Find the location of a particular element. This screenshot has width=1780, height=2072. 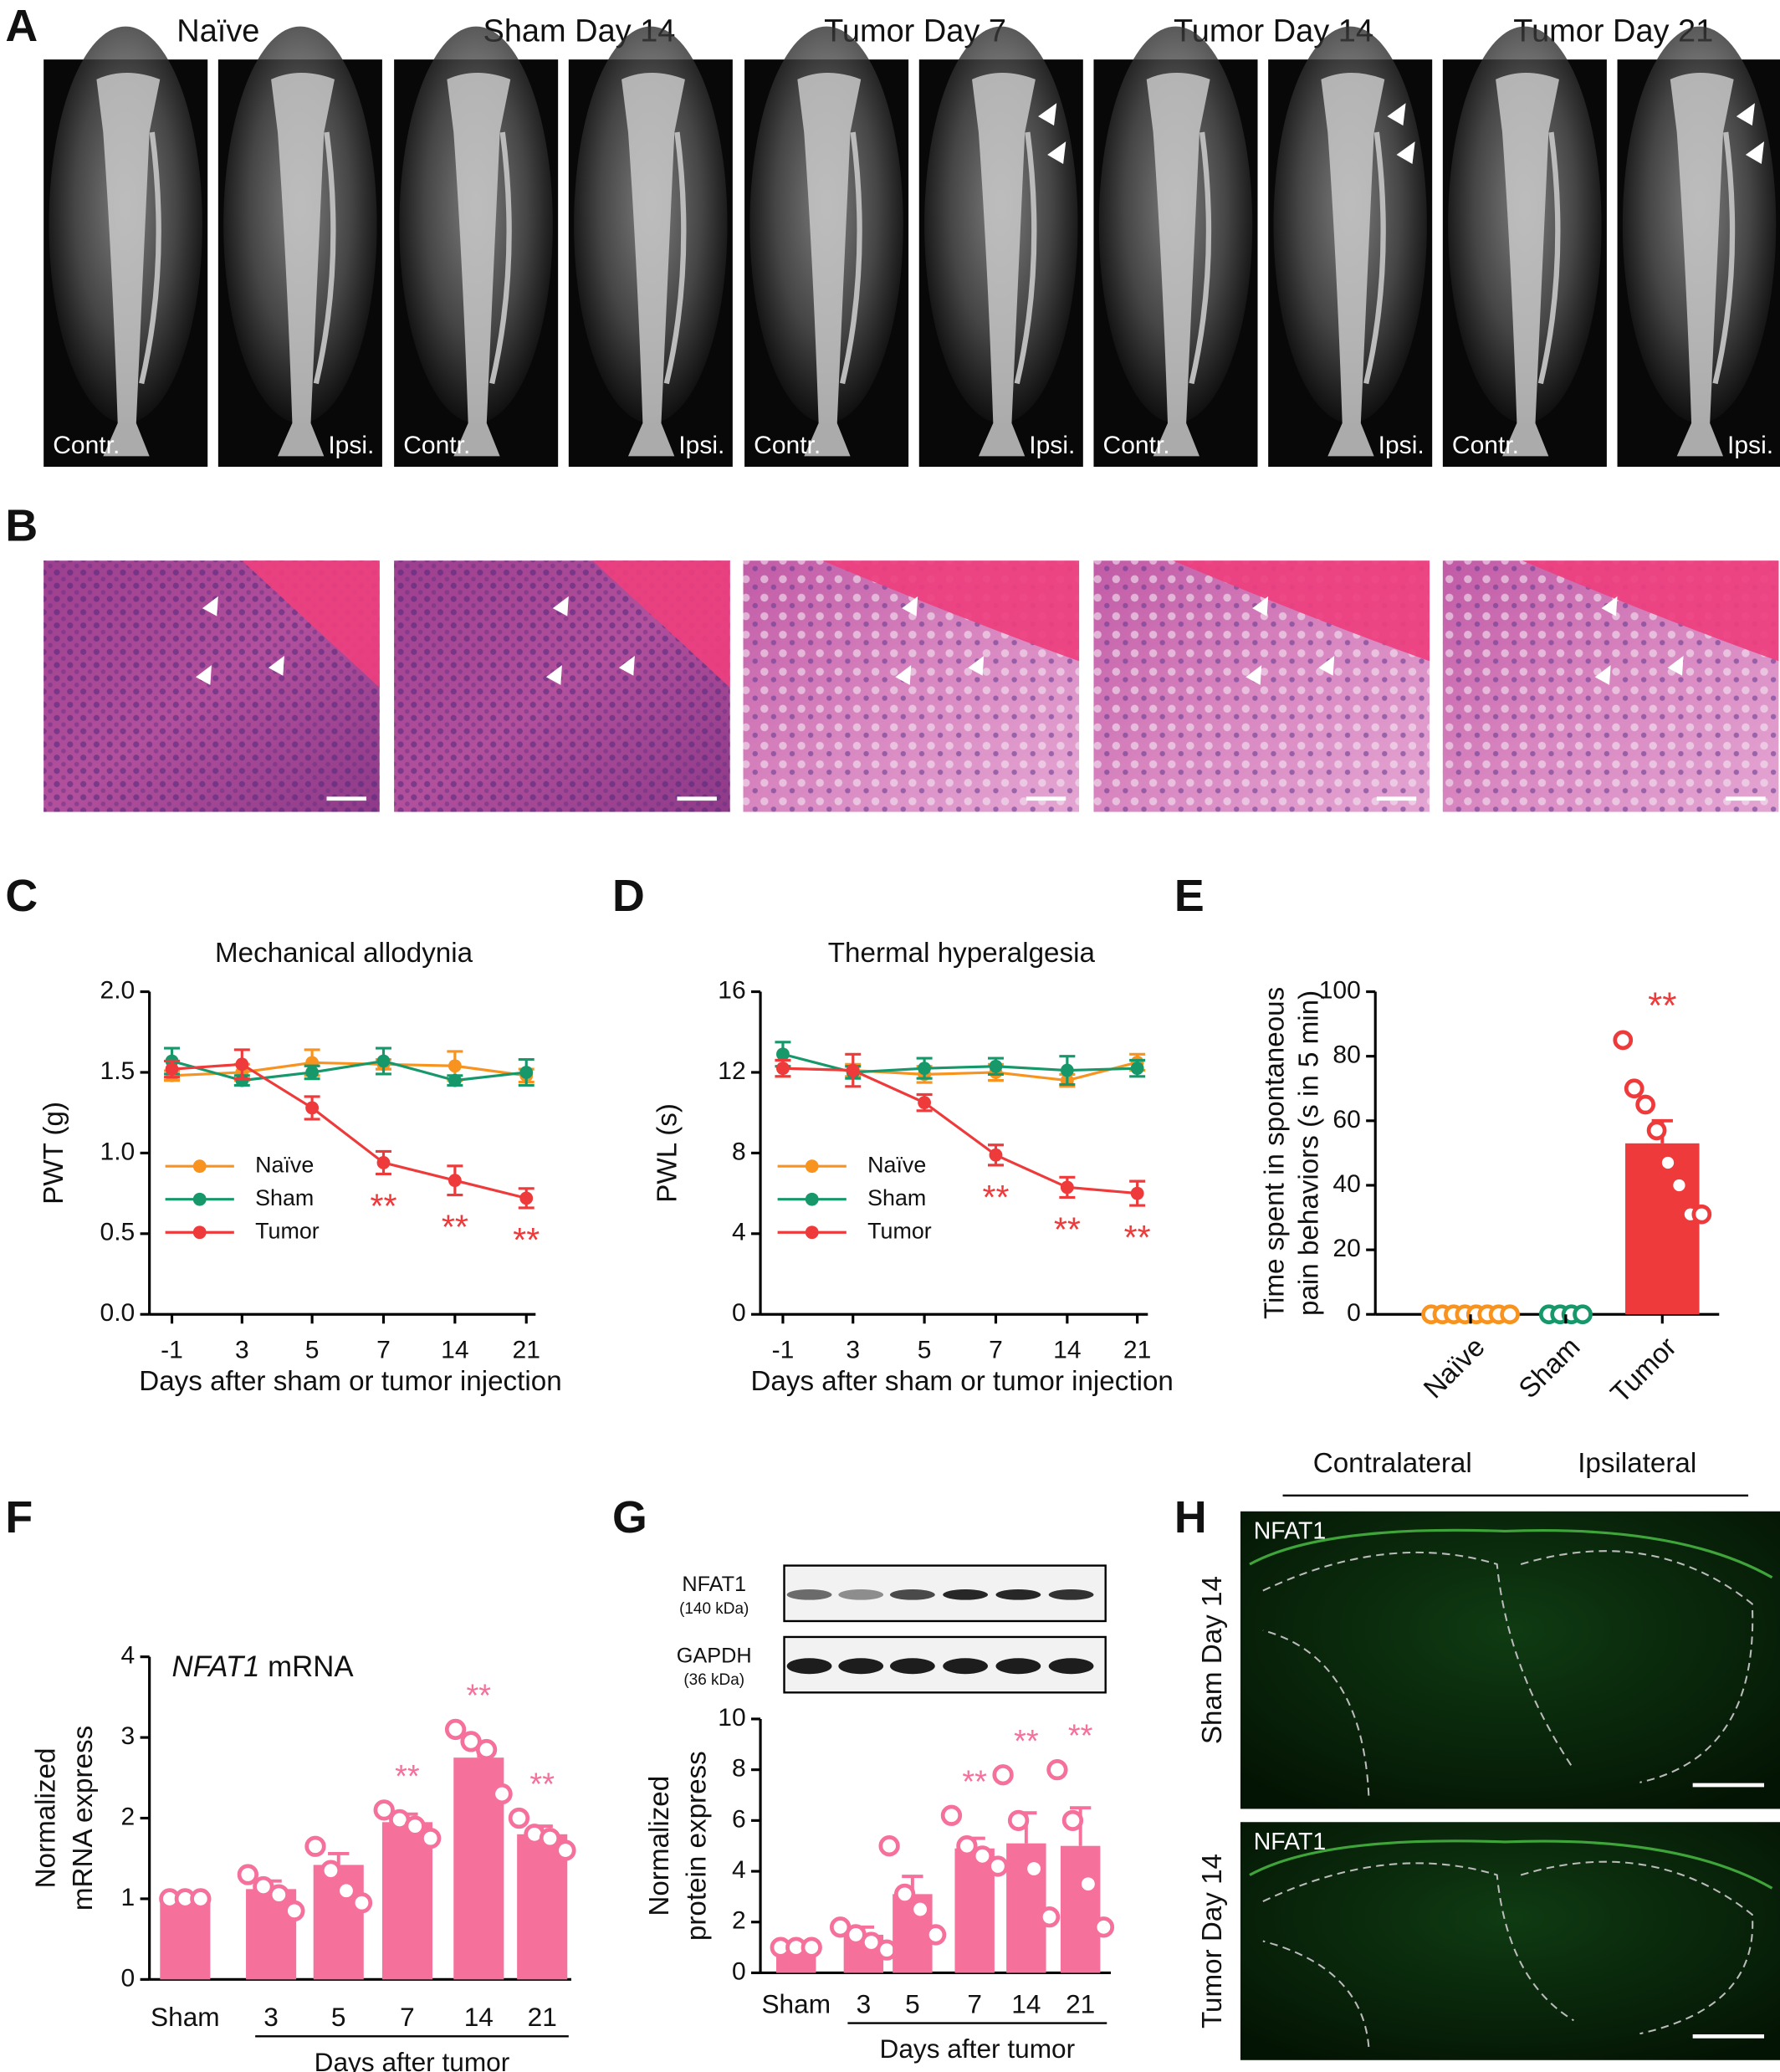

y-tick-label: 2 is located at coordinates (128, 1816).